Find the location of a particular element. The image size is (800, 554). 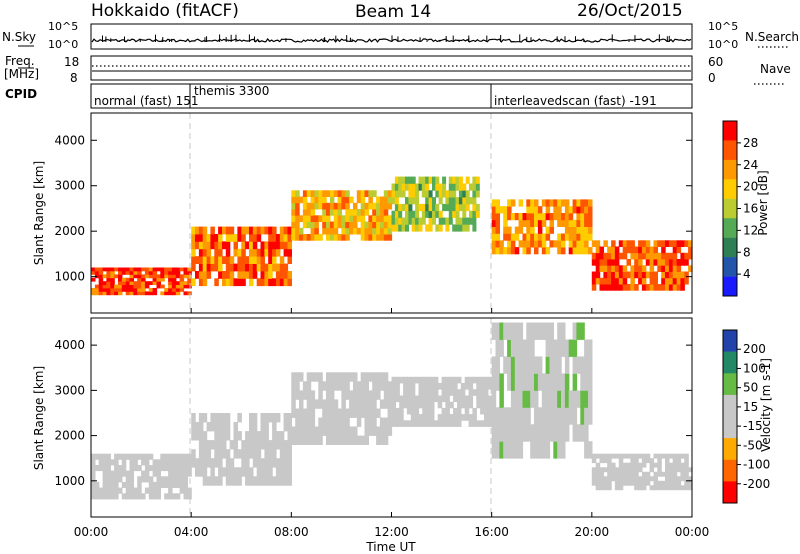

beam-title: Beam 14 is located at coordinates (393, 12).